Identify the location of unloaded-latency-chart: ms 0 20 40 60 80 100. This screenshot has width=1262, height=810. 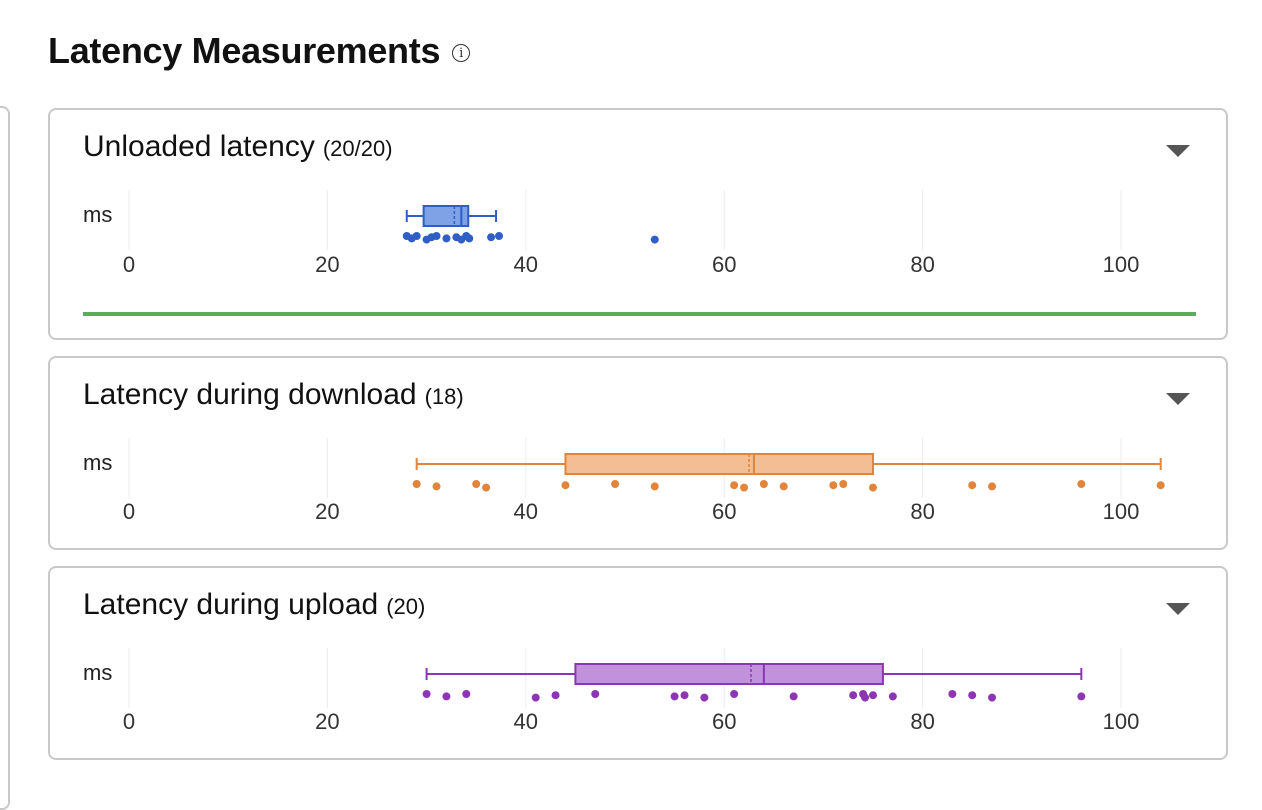
(639, 253).